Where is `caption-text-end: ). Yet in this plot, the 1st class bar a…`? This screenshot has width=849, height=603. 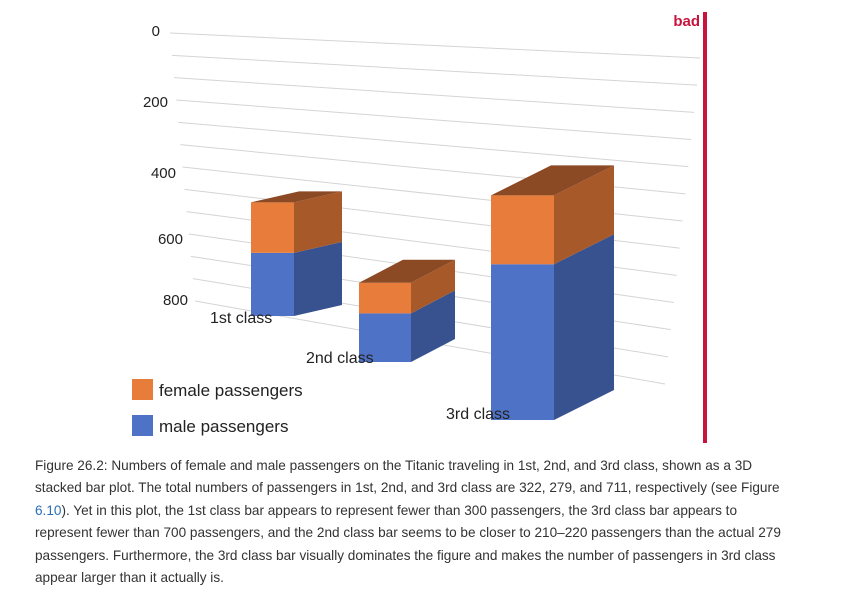 caption-text-end: ). Yet in this plot, the 1st class bar a… is located at coordinates (408, 544).